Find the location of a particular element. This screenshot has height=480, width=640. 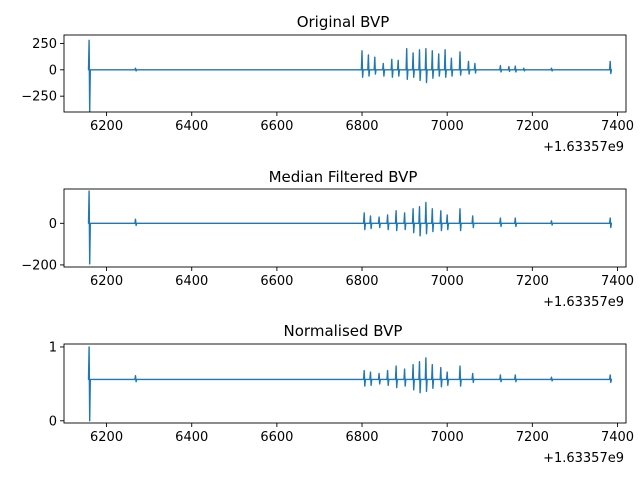

y-tick-label: 1 is located at coordinates (53, 347).